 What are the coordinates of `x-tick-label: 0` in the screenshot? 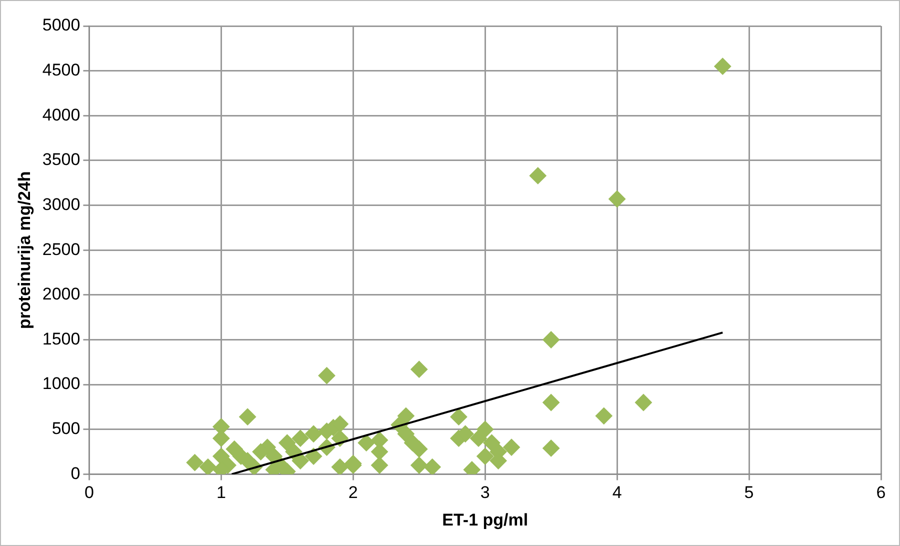 It's located at (89, 492).